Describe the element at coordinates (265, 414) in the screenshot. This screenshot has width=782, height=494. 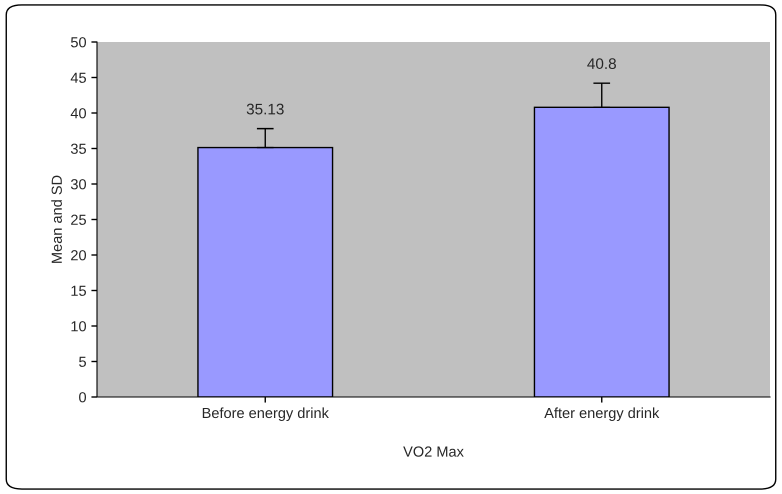
I see `x-tick-label: Before energy drink` at that location.